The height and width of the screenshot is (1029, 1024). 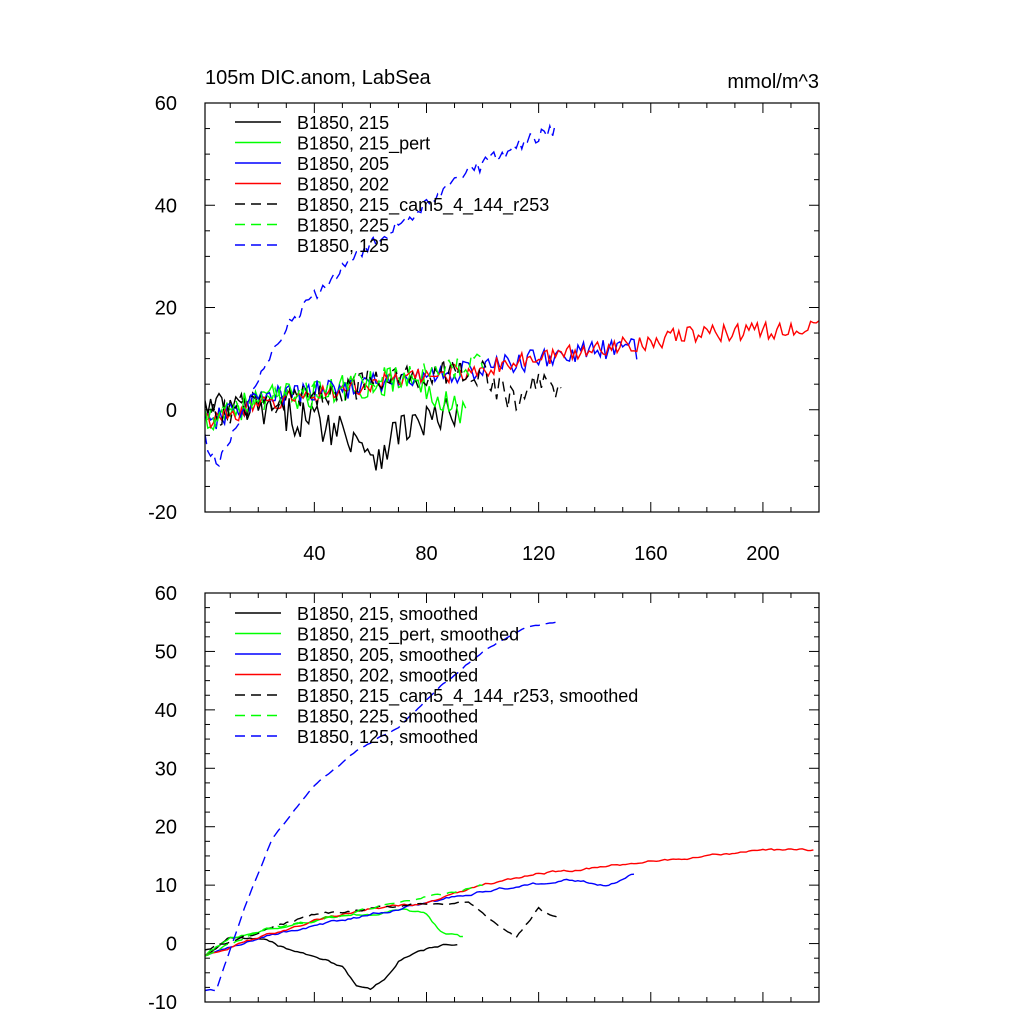 What do you see at coordinates (162, 798) in the screenshot?
I see `panel-bottom-y-tick-labels: 60 50 40 30 20 10 0 -10` at bounding box center [162, 798].